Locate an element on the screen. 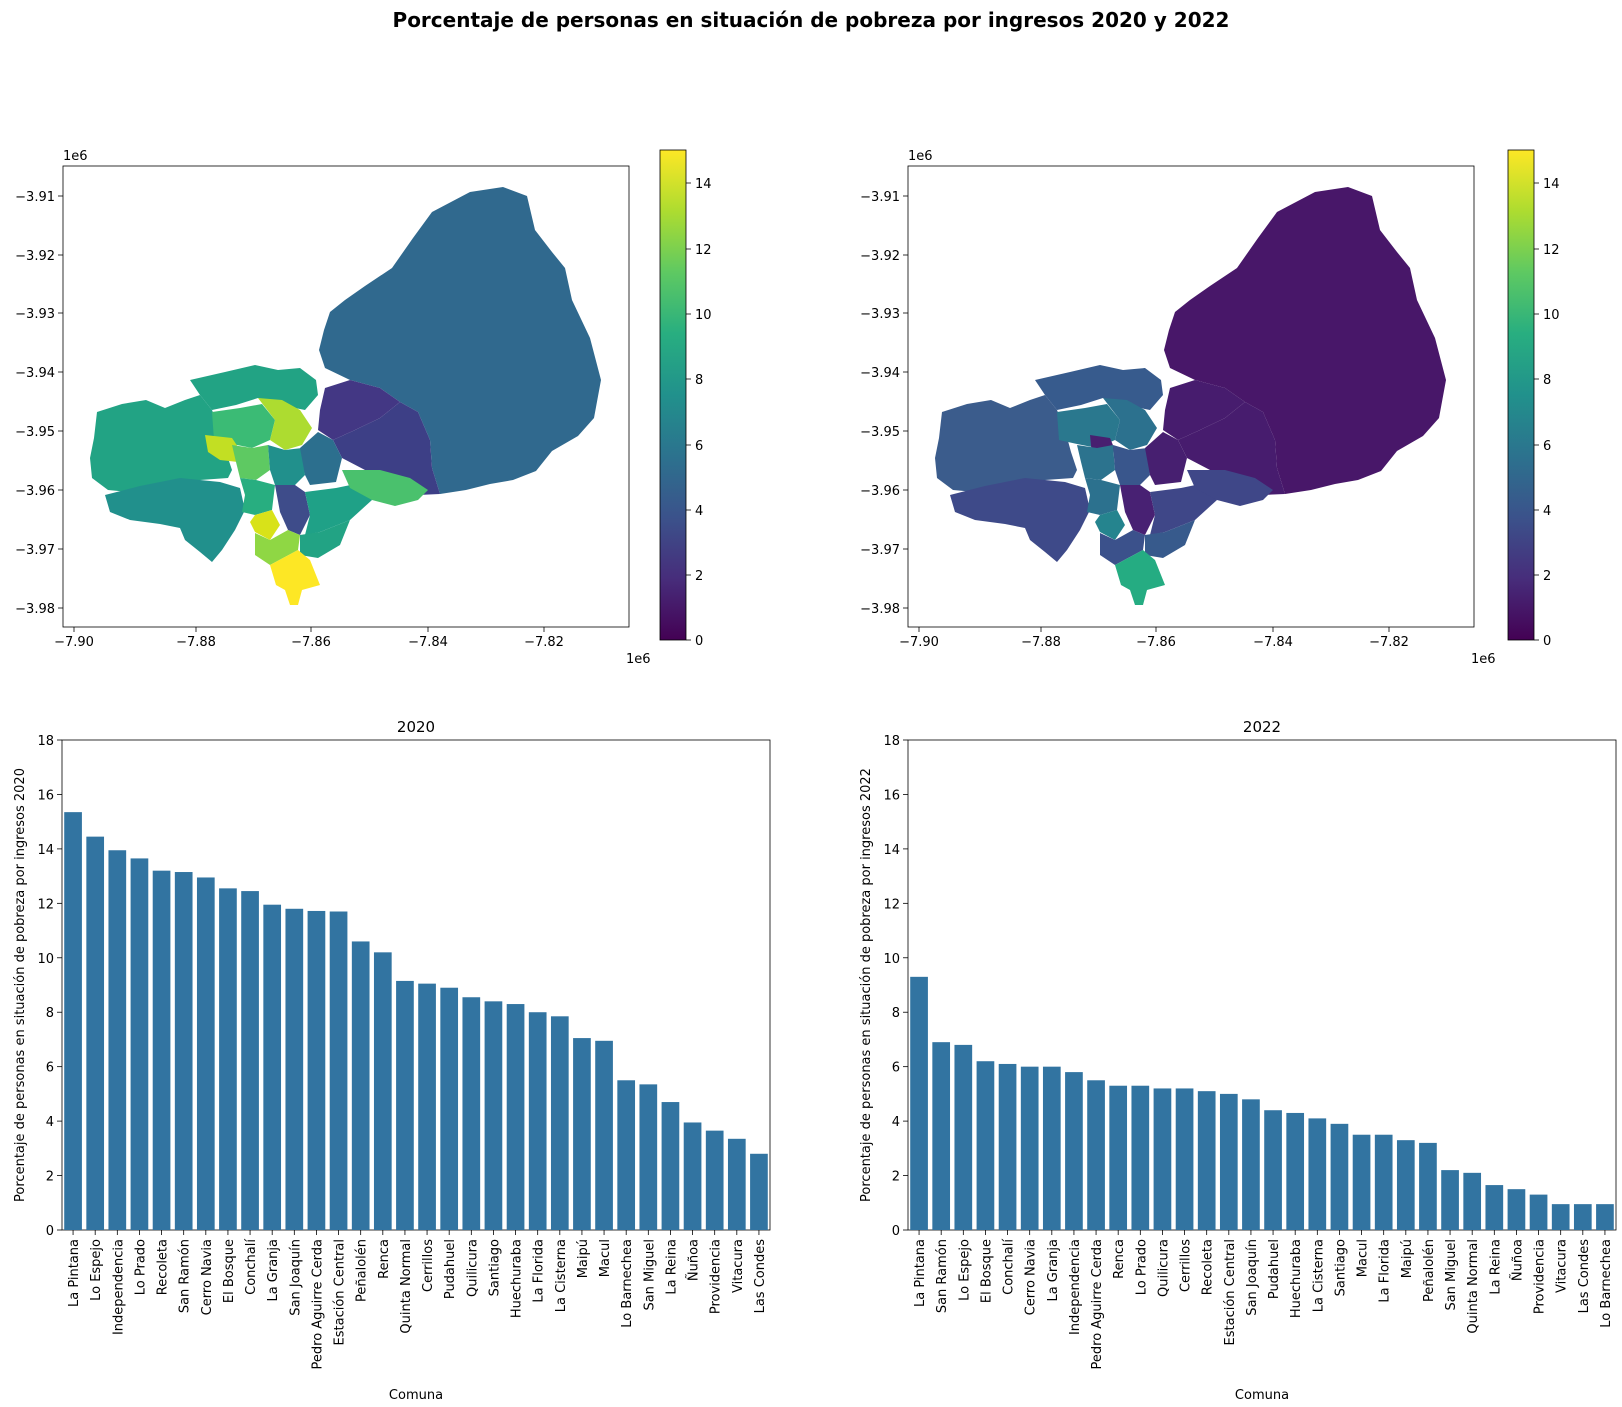 The height and width of the screenshot is (1407, 1622). map-2022-colorbar-label: 6 is located at coordinates (1547, 446).